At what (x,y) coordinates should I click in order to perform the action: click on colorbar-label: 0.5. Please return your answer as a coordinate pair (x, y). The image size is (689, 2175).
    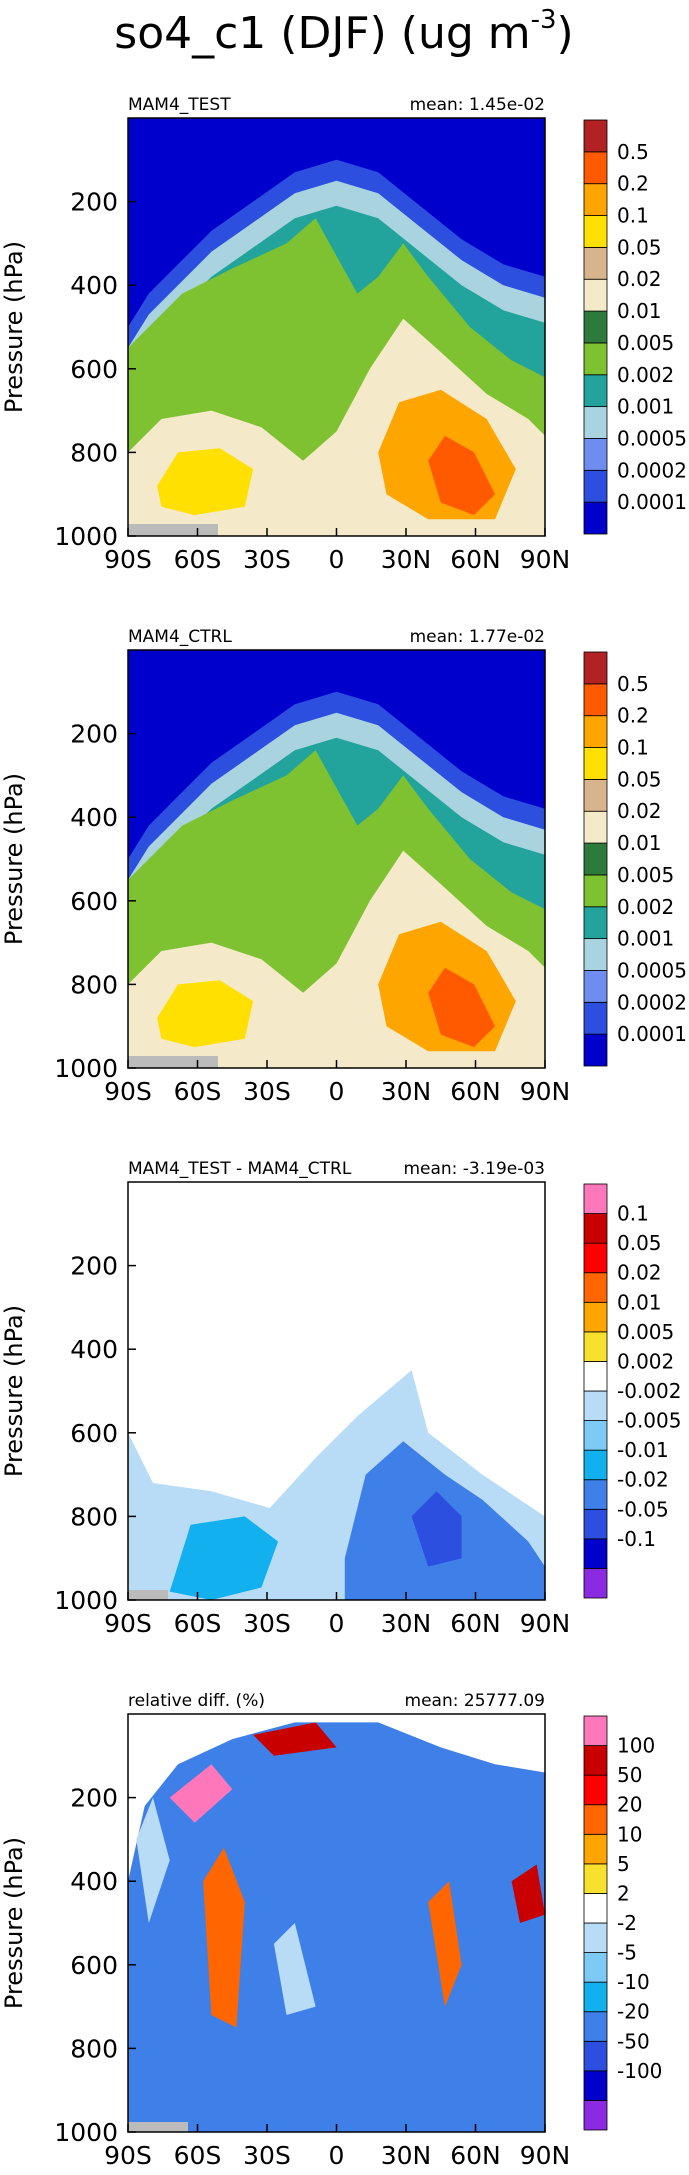
    Looking at the image, I should click on (633, 152).